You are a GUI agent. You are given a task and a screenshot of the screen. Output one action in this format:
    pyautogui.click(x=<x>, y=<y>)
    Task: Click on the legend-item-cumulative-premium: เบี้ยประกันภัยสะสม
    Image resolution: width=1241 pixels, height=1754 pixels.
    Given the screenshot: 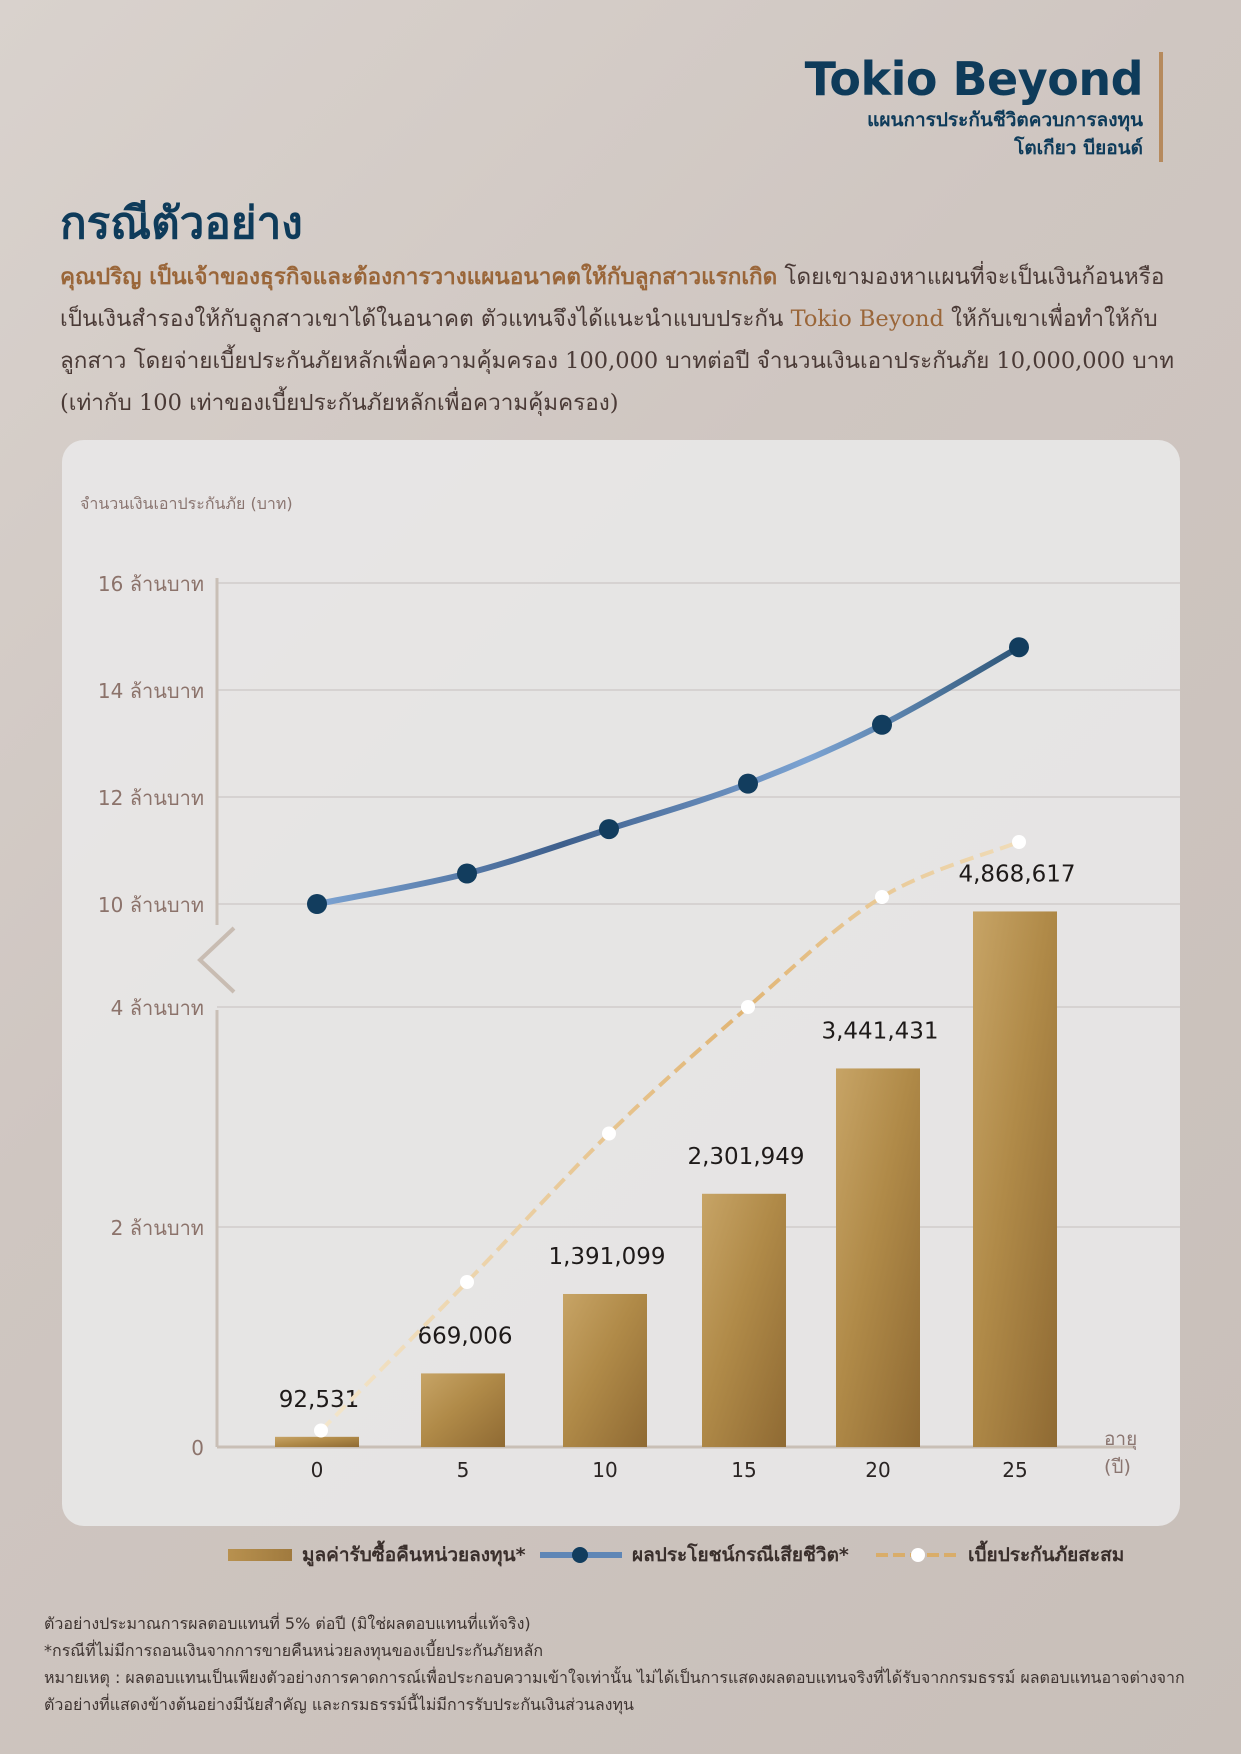 What is the action you would take?
    pyautogui.click(x=1000, y=1555)
    